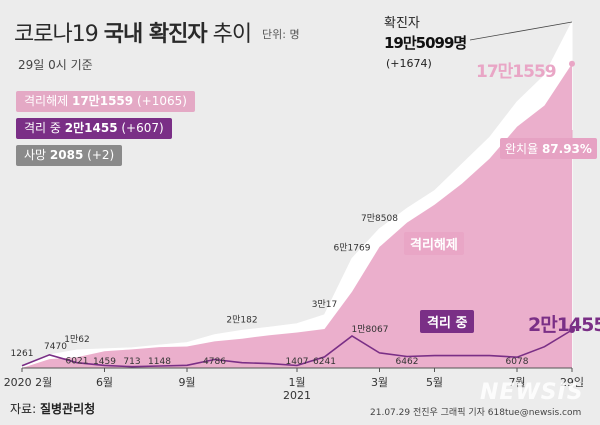 This screenshot has height=425, width=600. What do you see at coordinates (572, 63) in the screenshot?
I see `released-end-marker` at bounding box center [572, 63].